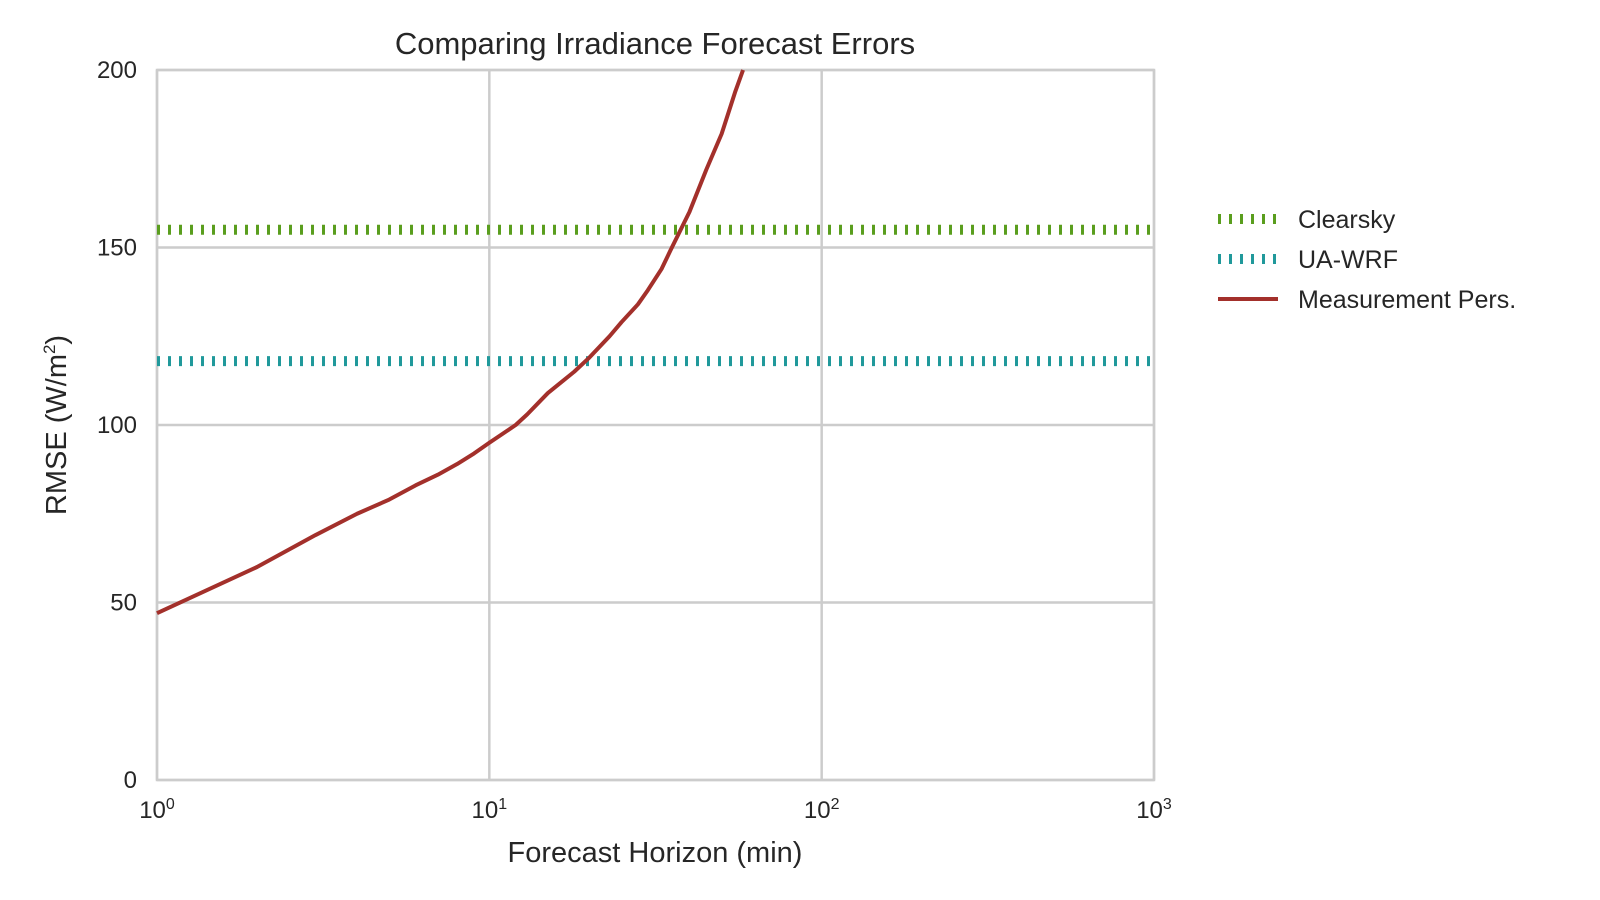  I want to click on y-tick-label: 100, so click(117, 425).